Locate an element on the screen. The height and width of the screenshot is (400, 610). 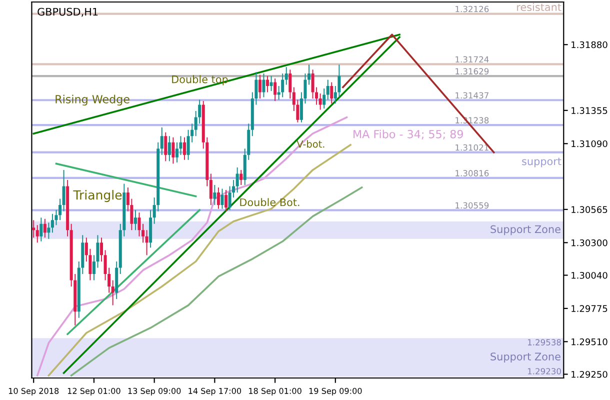
annotation: 1.29538 is located at coordinates (544, 342).